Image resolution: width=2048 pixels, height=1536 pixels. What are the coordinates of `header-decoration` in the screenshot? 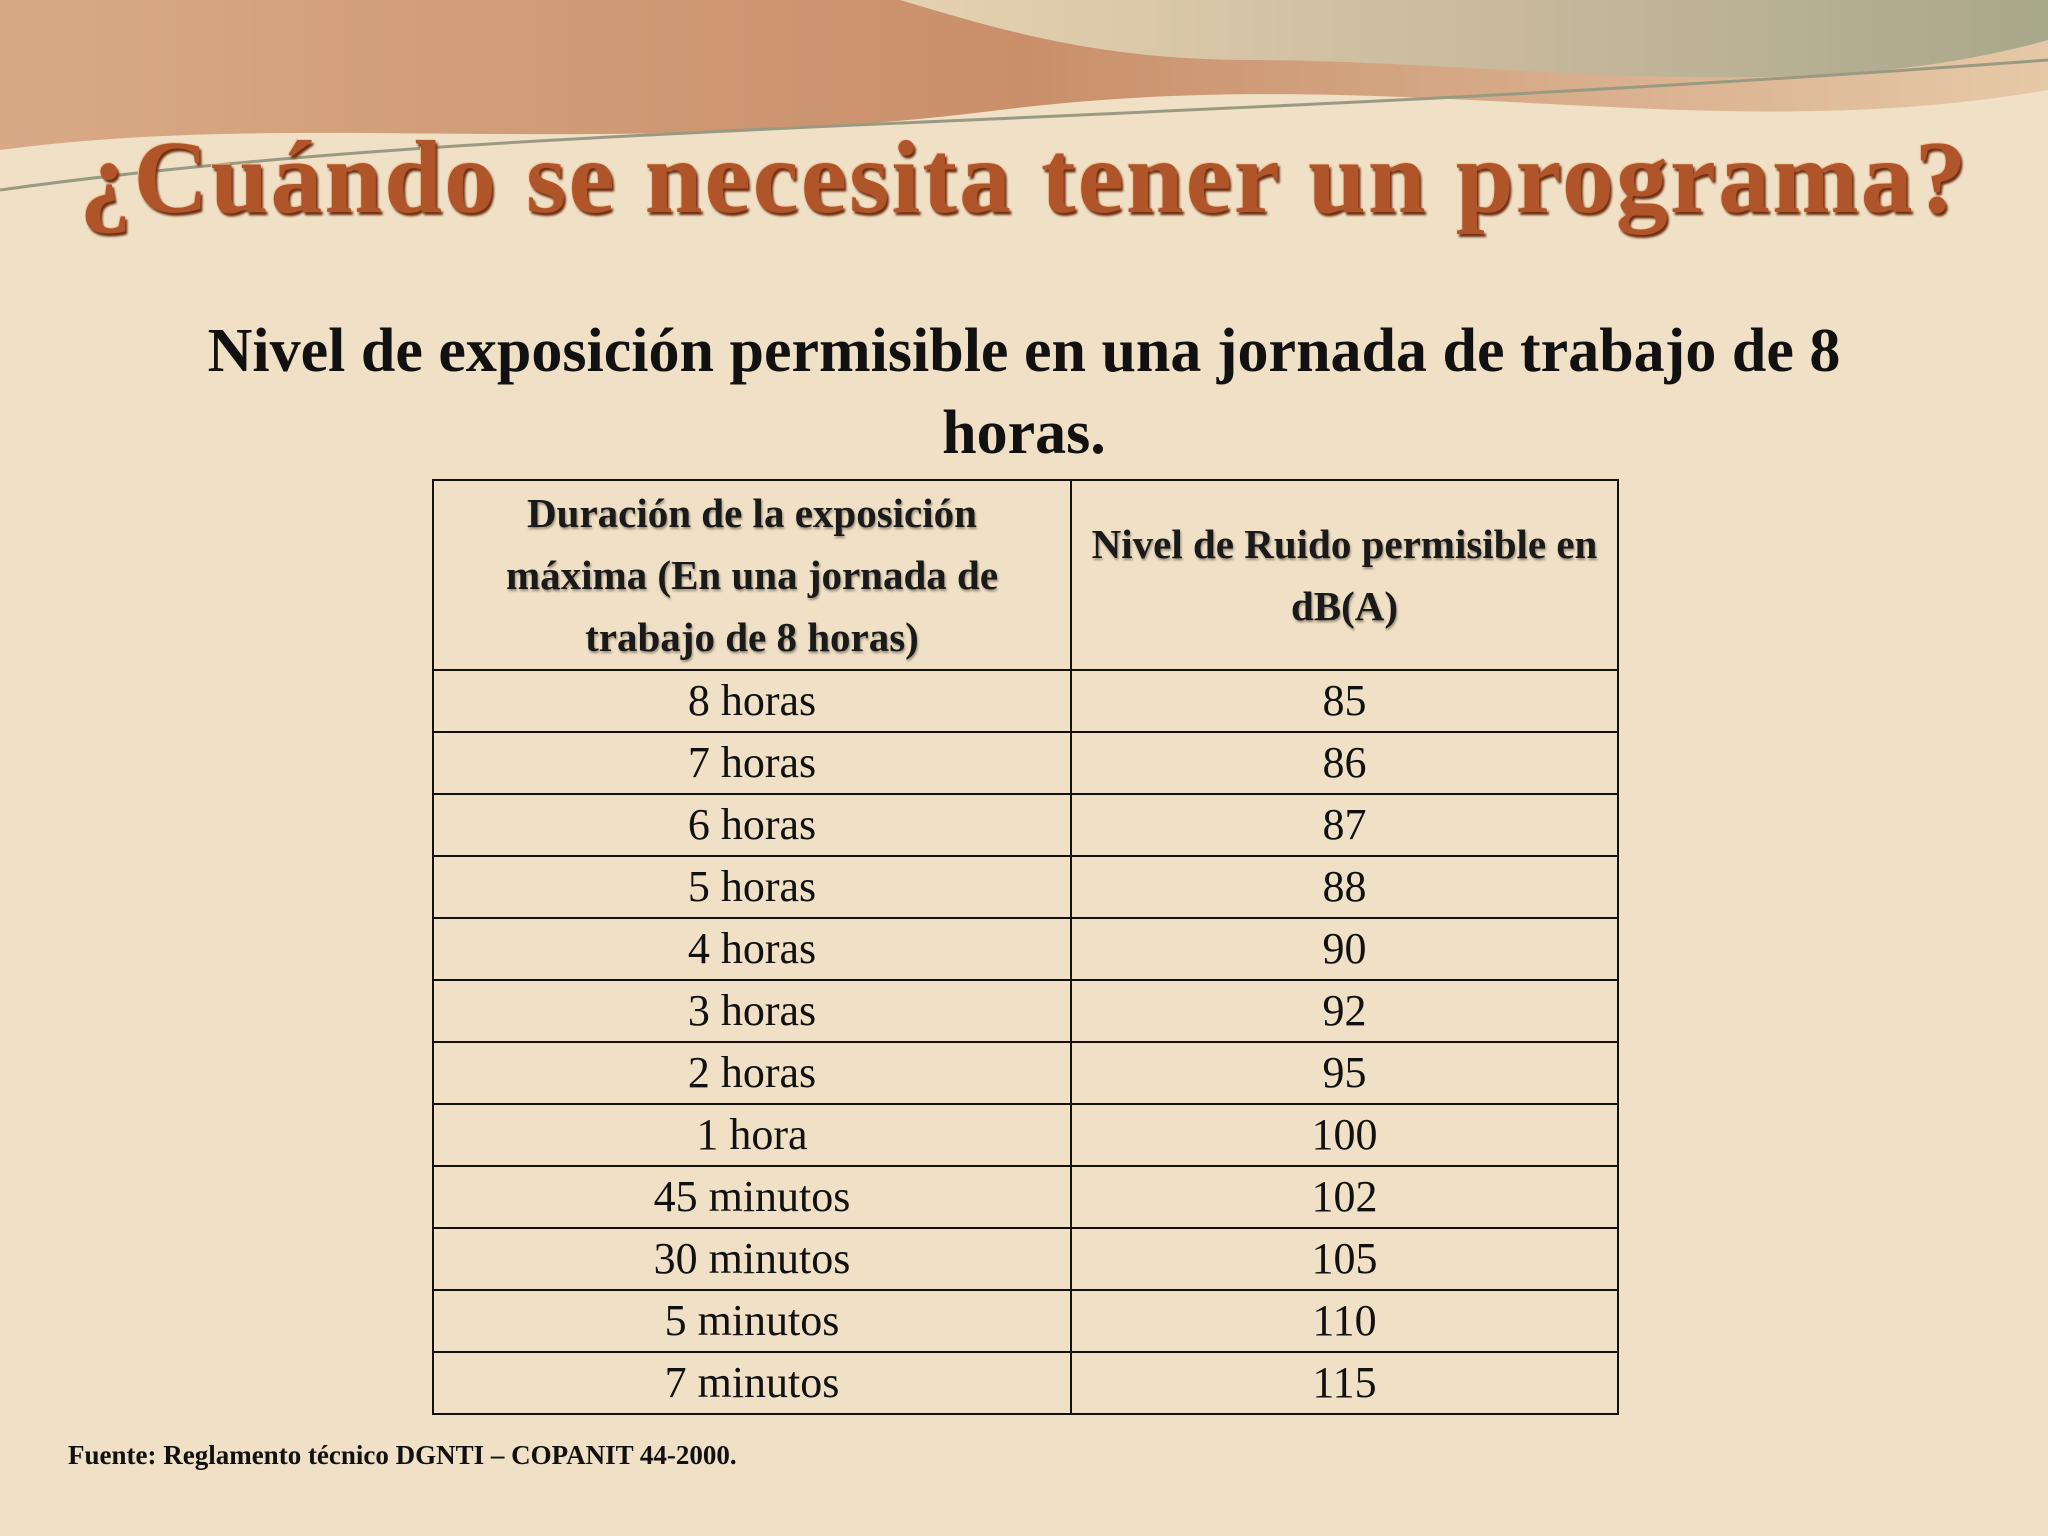 It's located at (1024, 96).